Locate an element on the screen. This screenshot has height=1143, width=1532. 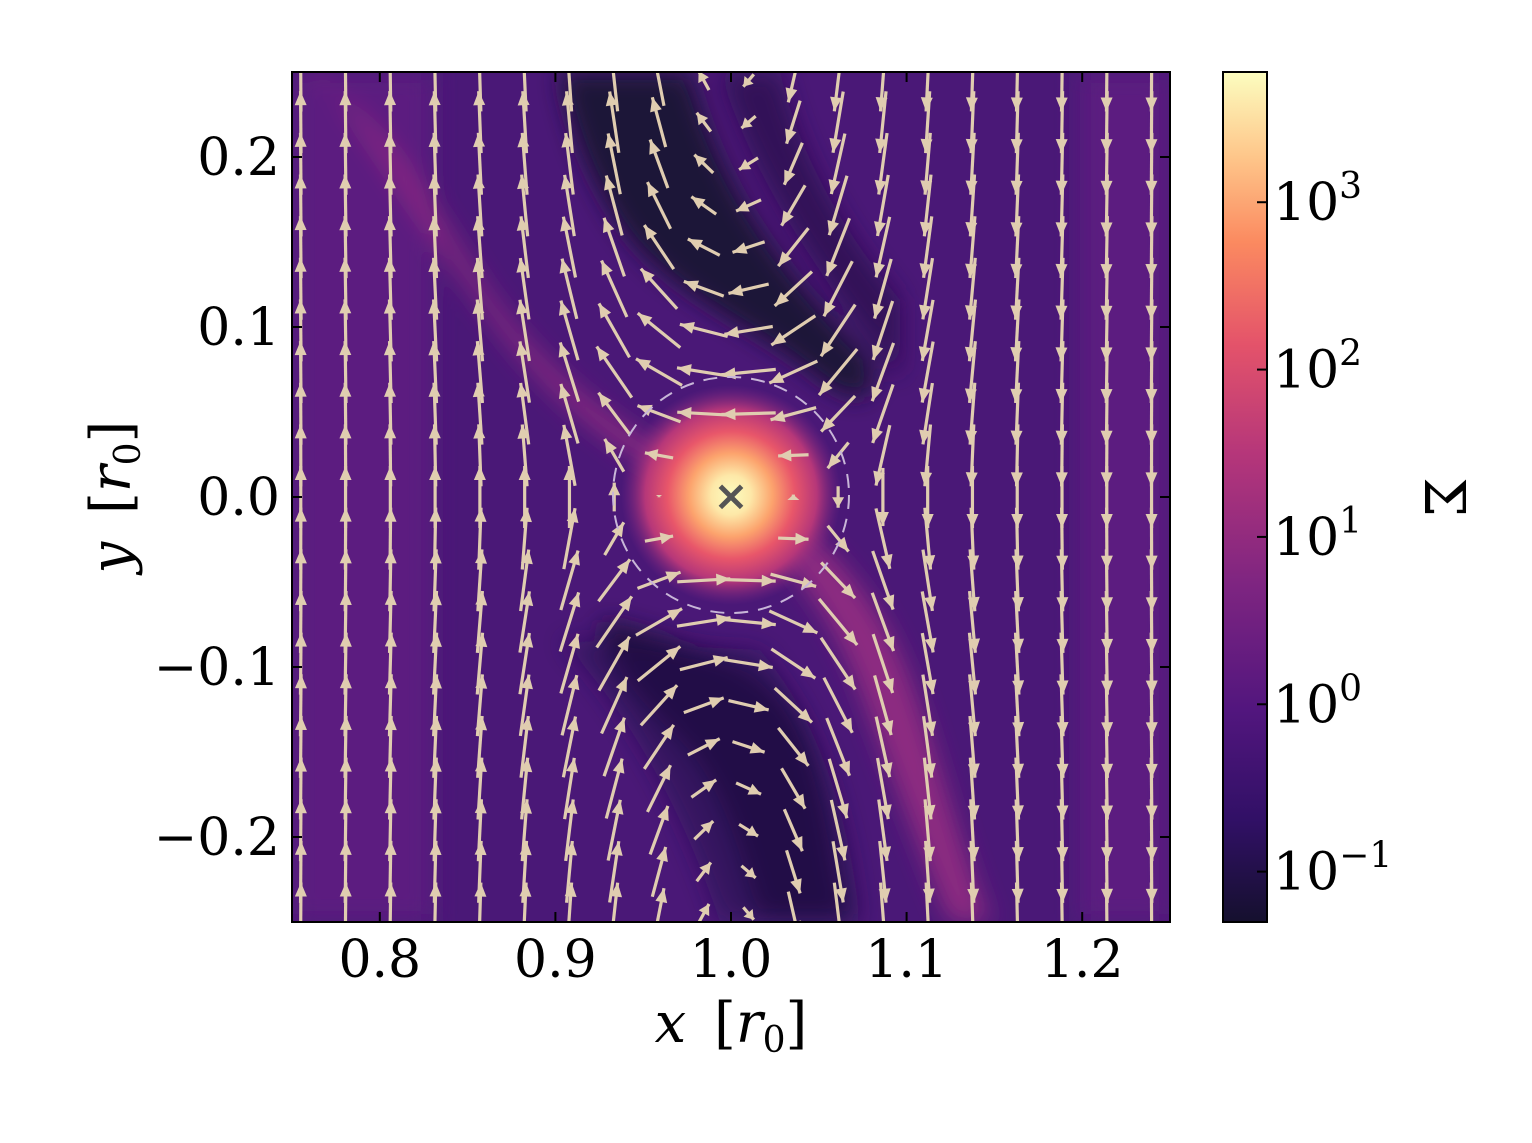
colorbar-tick-label: 10¹ is located at coordinates (1317, 534).